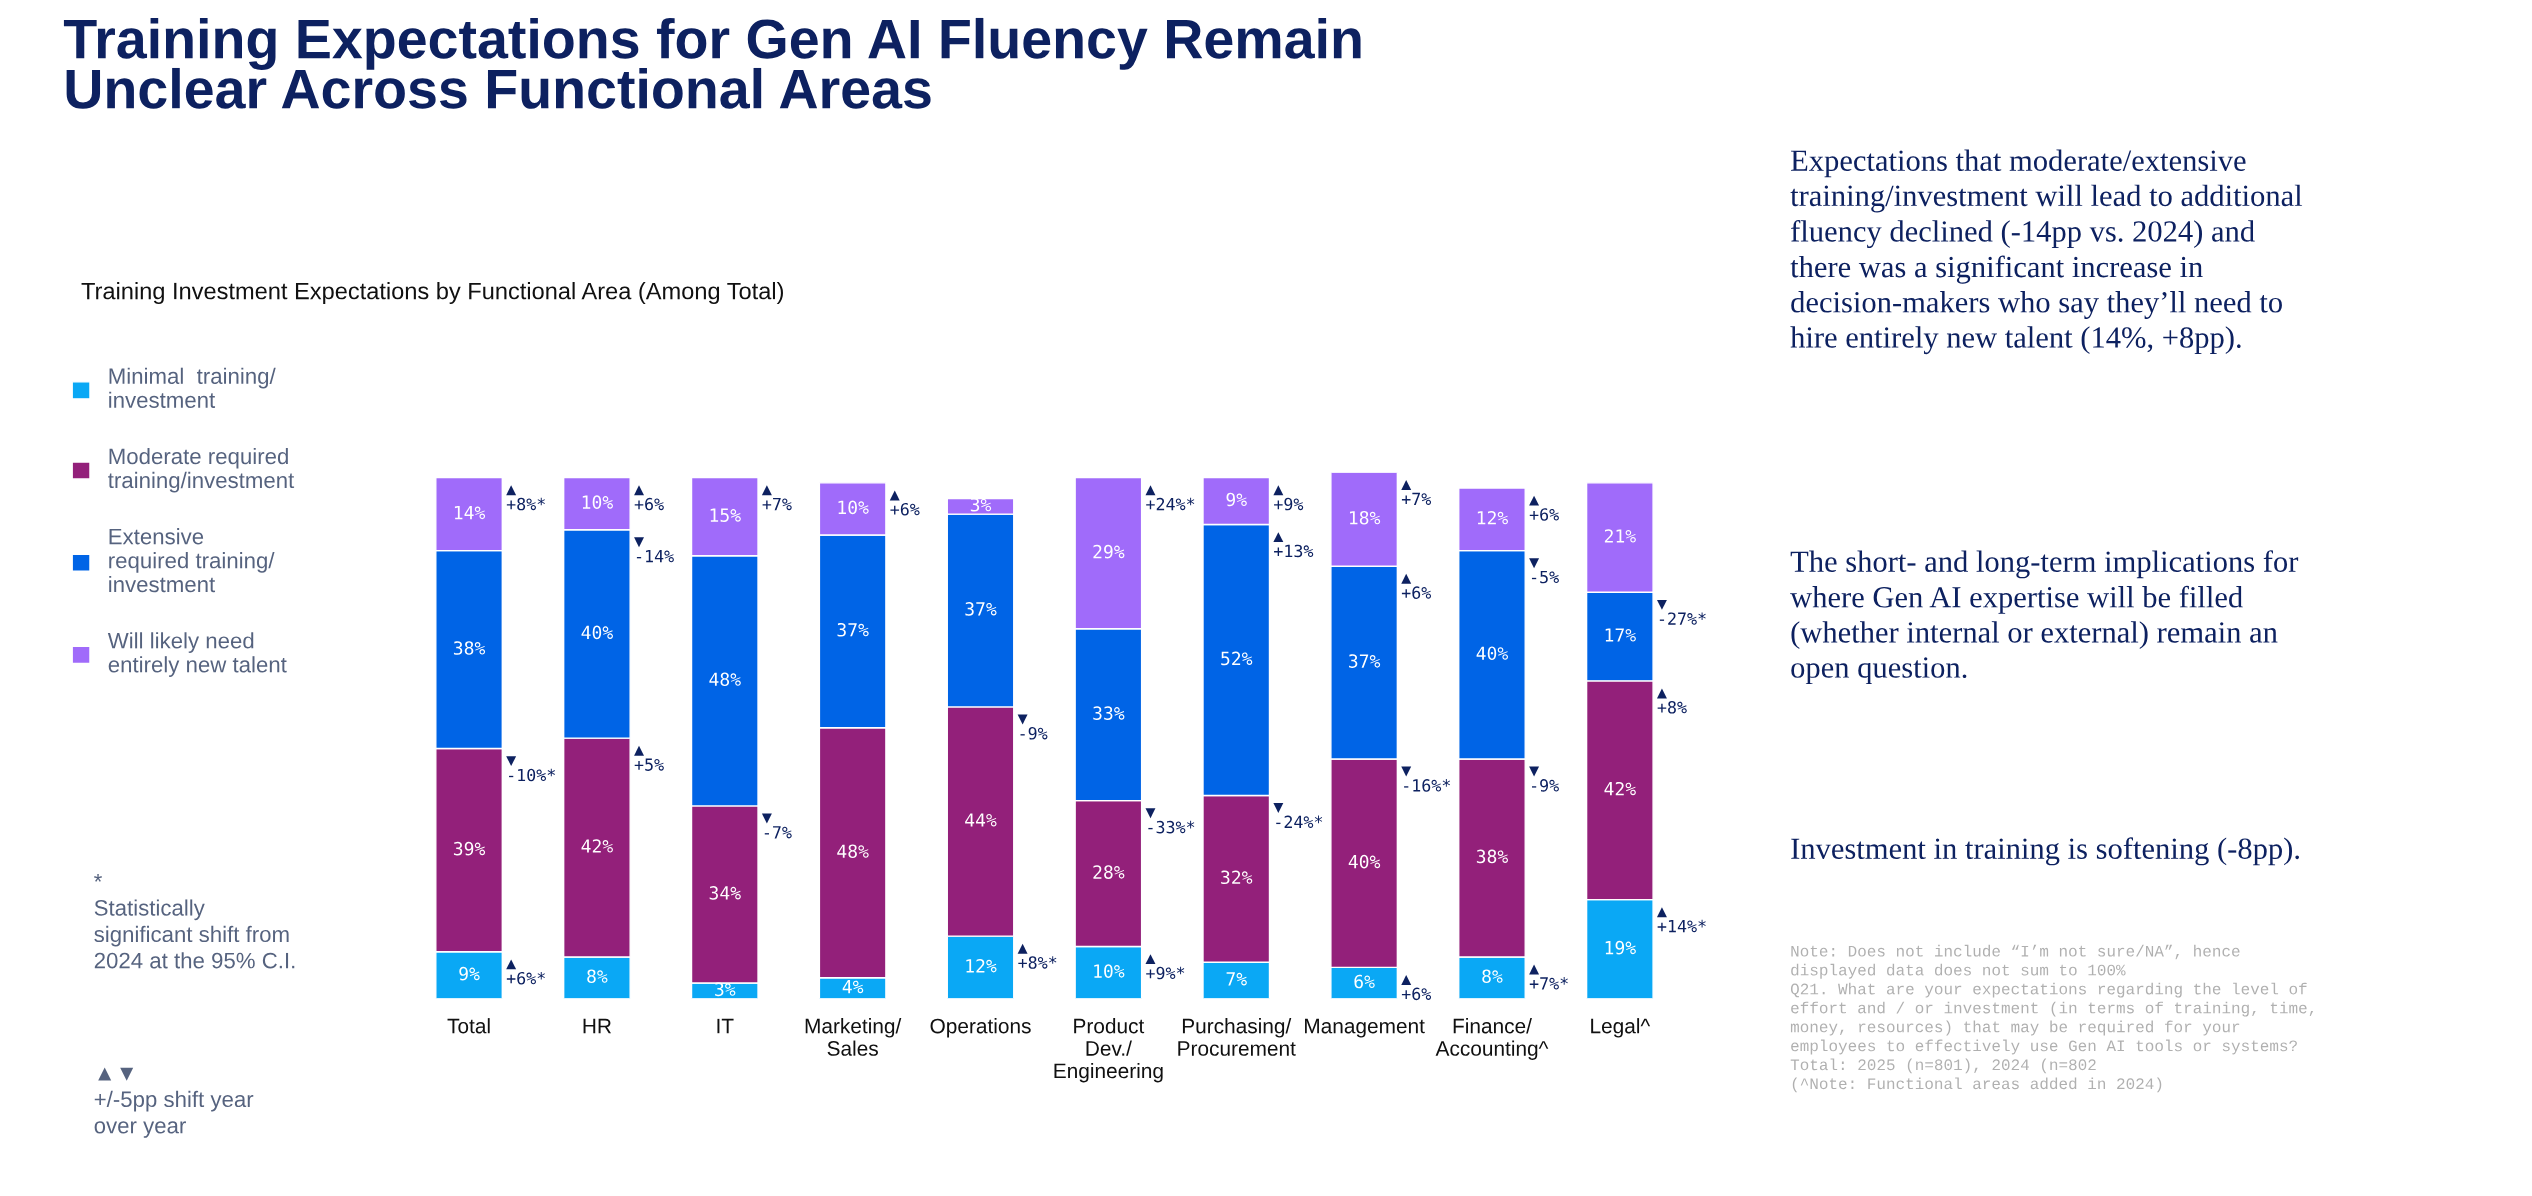  Describe the element at coordinates (1365, 1028) in the screenshot. I see `x-tick-label: Management` at that location.